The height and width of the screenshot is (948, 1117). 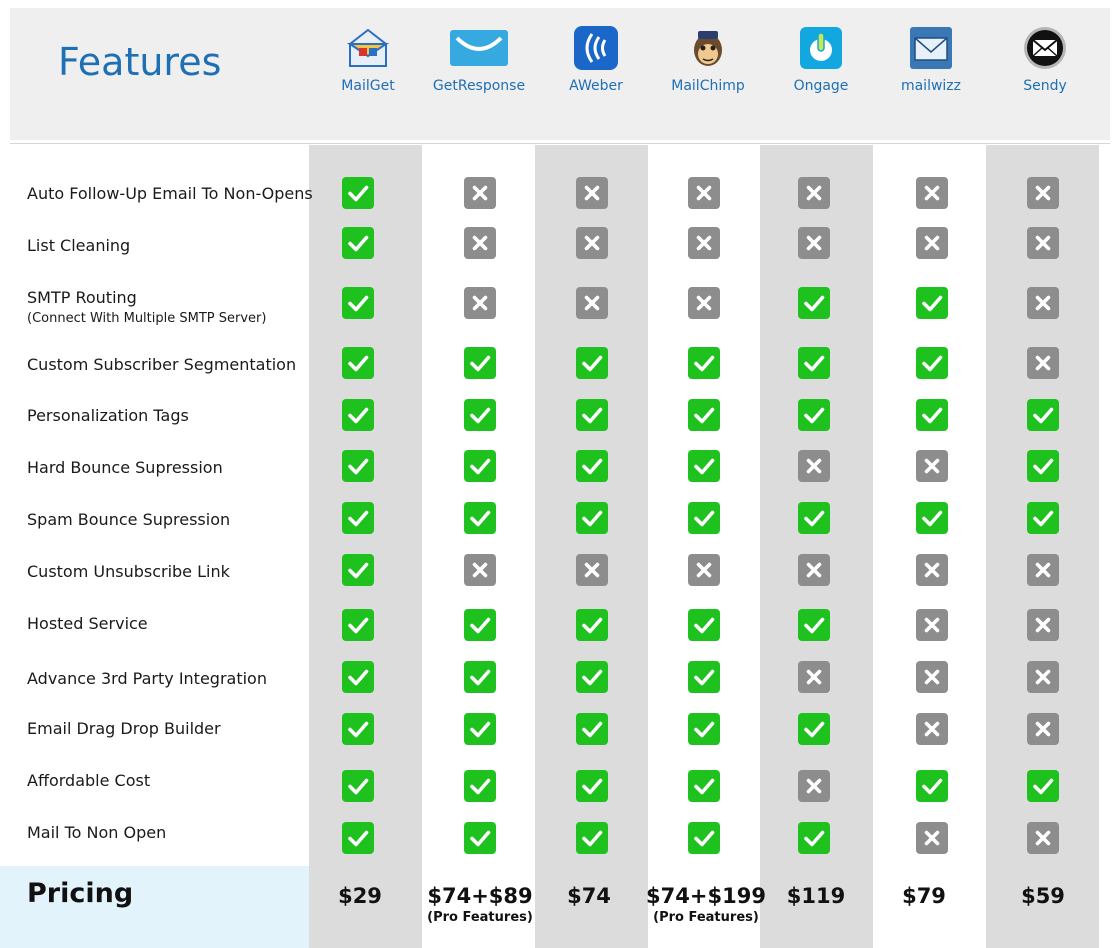 I want to click on vendor-name: AWeber, so click(x=596, y=86).